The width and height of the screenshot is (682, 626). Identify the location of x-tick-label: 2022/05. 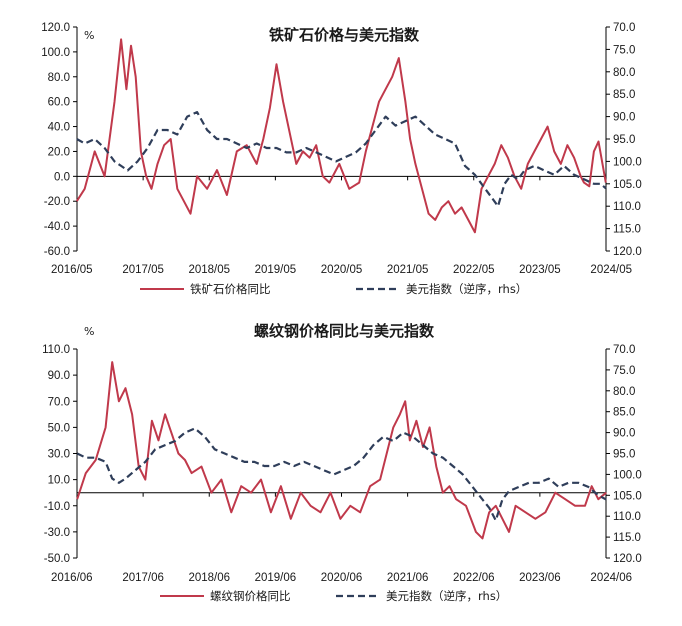
(474, 270).